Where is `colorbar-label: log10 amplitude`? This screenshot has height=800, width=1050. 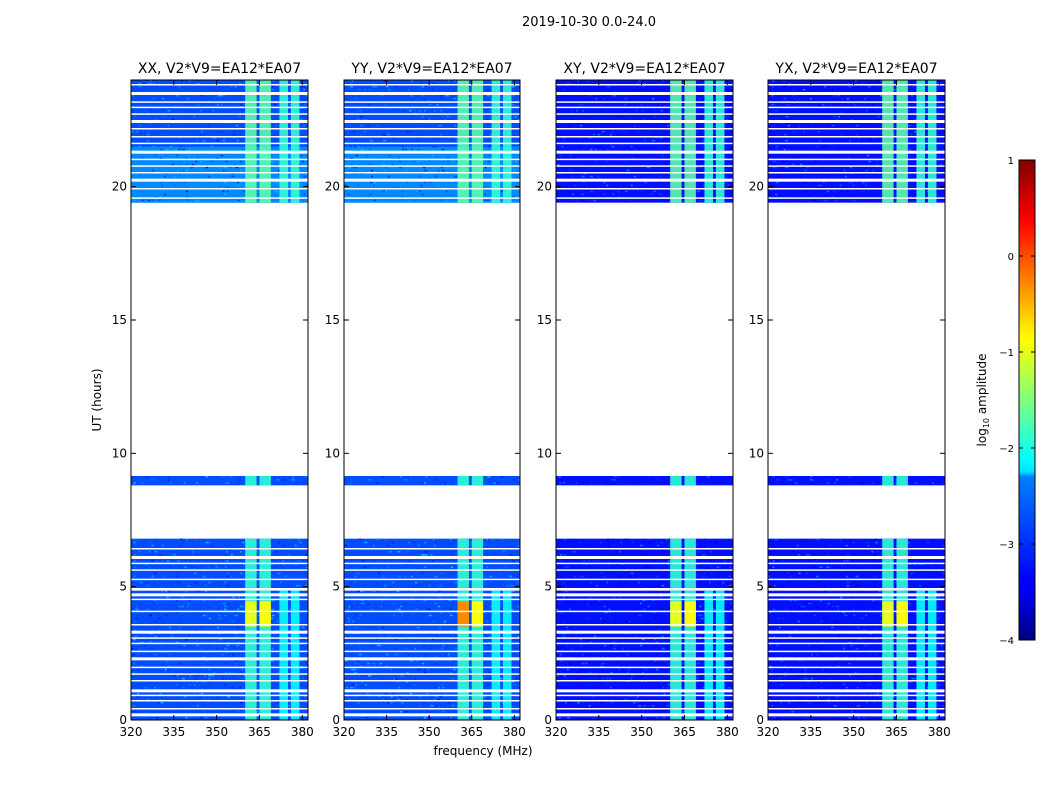 colorbar-label: log10 amplitude is located at coordinates (983, 400).